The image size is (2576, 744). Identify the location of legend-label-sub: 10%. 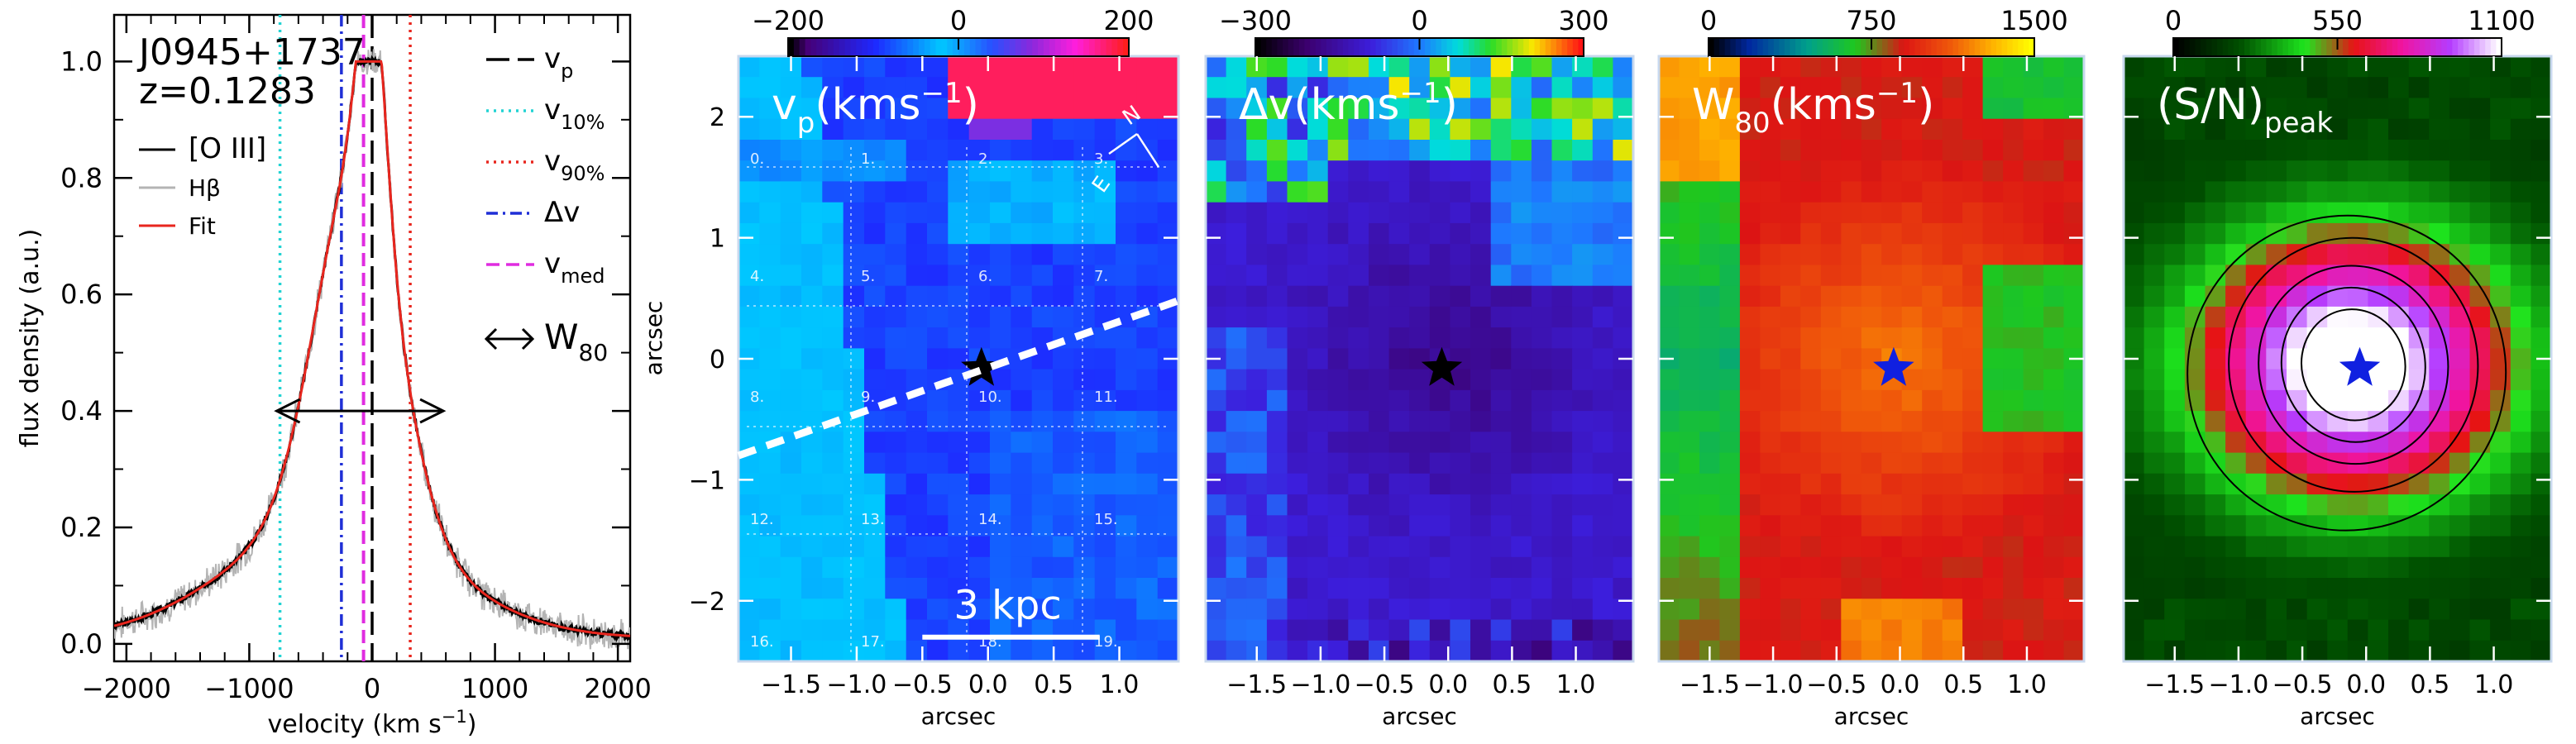
(583, 122).